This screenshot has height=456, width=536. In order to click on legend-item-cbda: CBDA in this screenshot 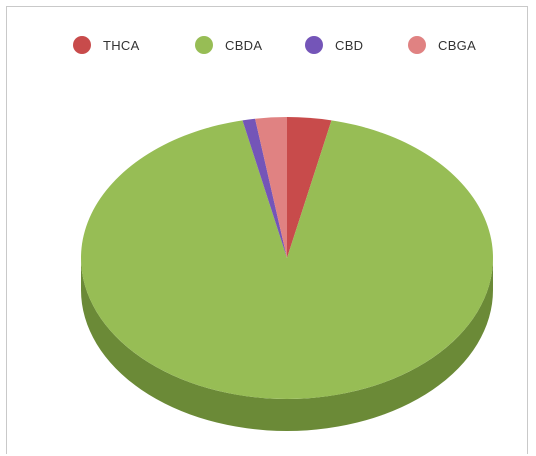, I will do `click(228, 45)`.